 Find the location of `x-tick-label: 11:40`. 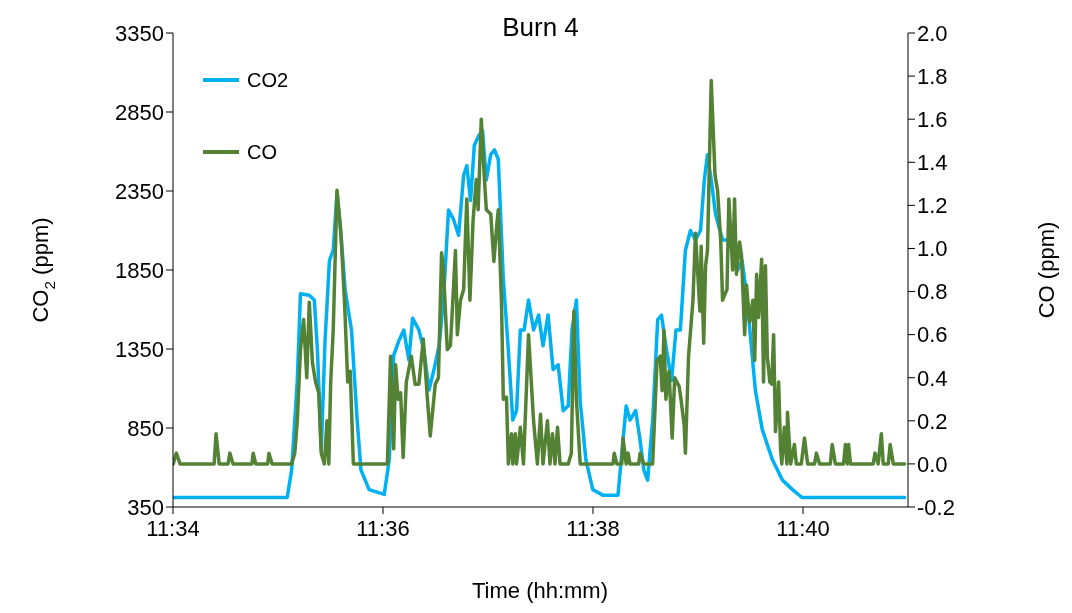

x-tick-label: 11:40 is located at coordinates (803, 528).